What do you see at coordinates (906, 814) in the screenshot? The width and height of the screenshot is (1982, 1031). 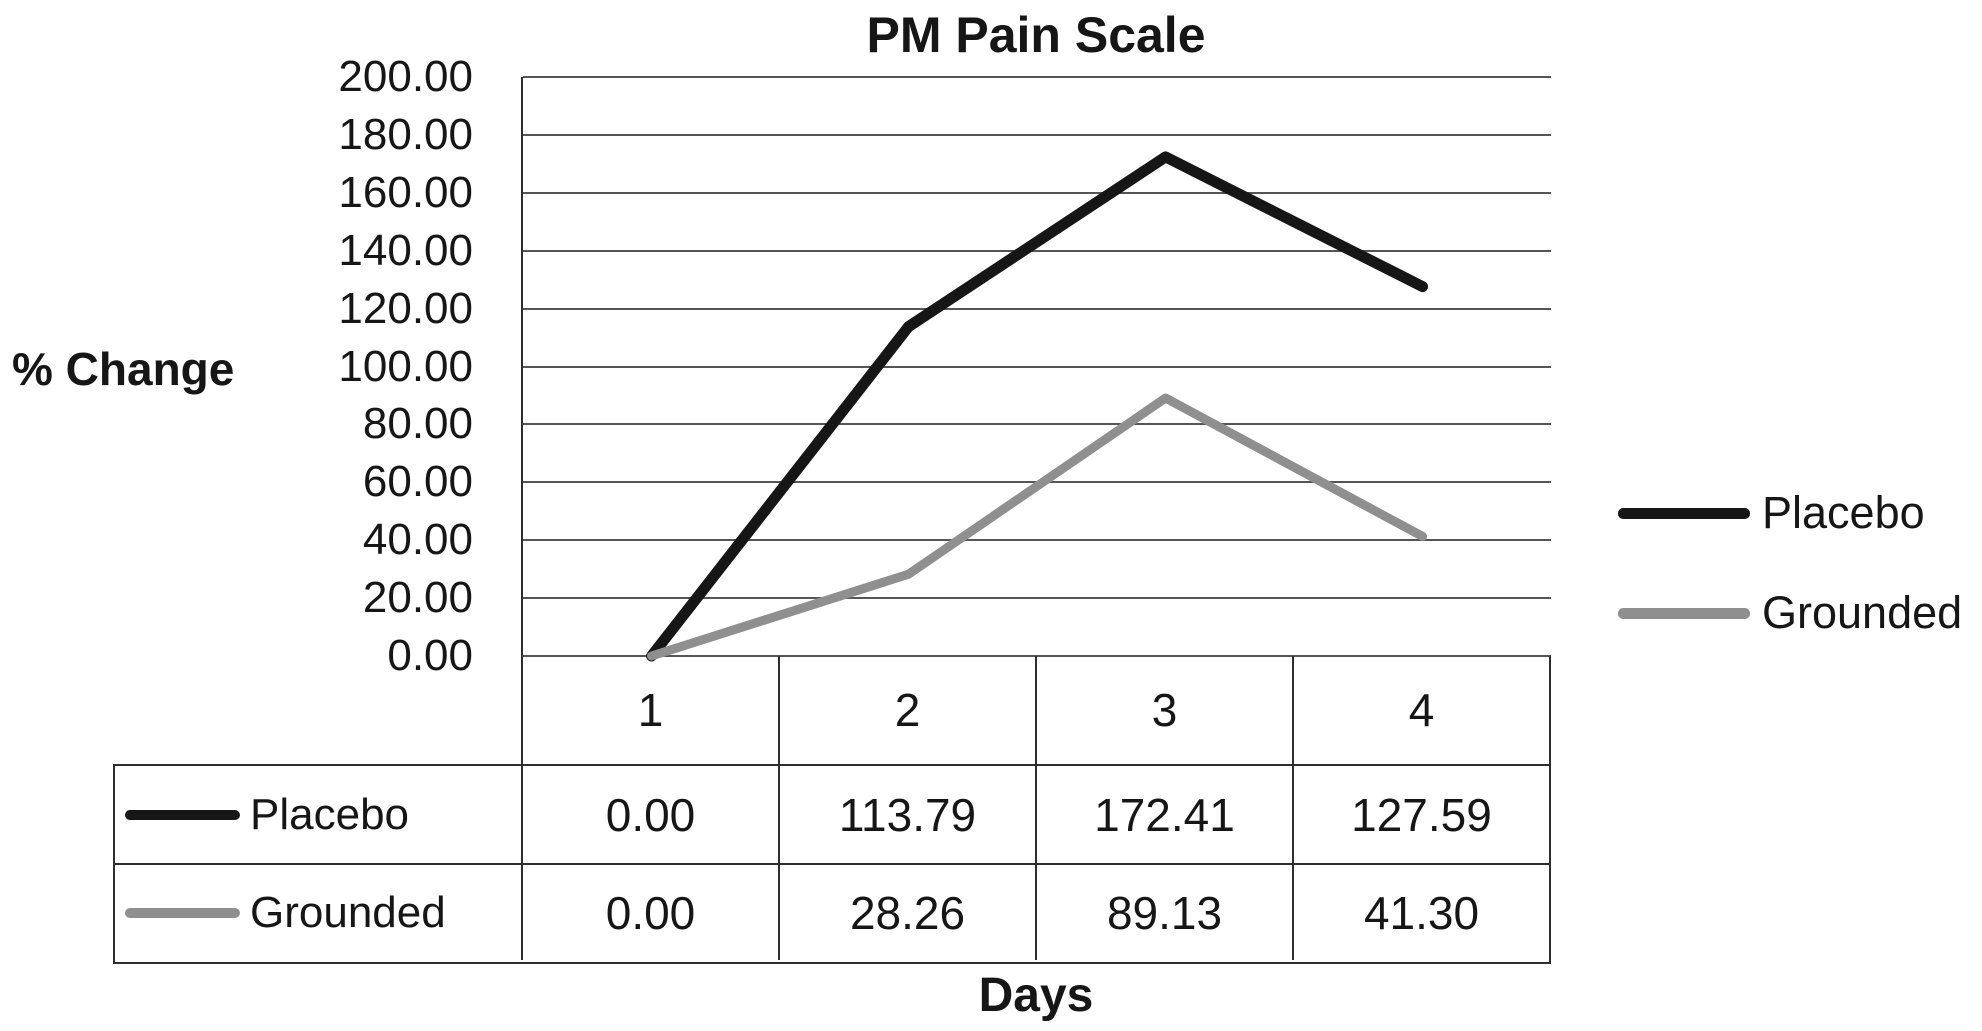 I see `table-value-cell: 113.79` at bounding box center [906, 814].